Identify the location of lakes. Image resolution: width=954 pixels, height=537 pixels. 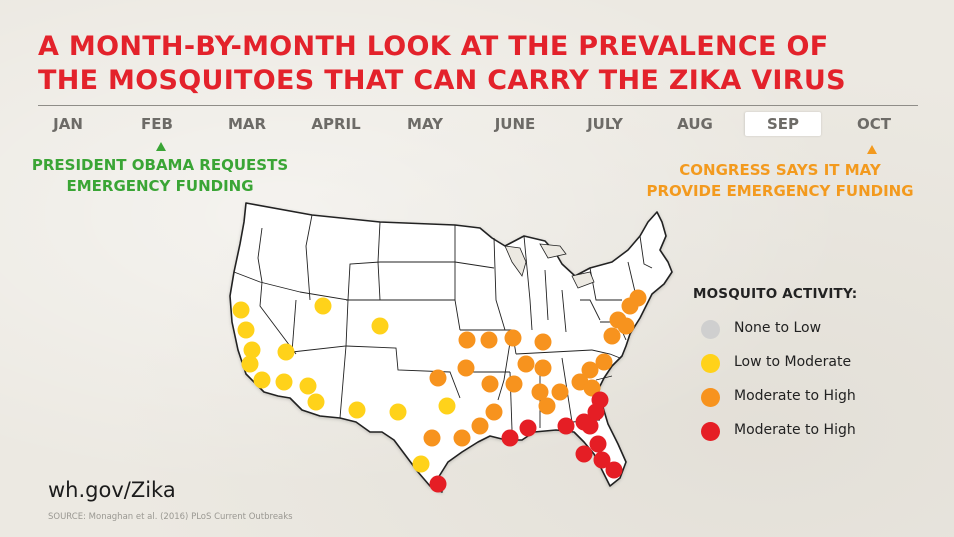
(549, 266).